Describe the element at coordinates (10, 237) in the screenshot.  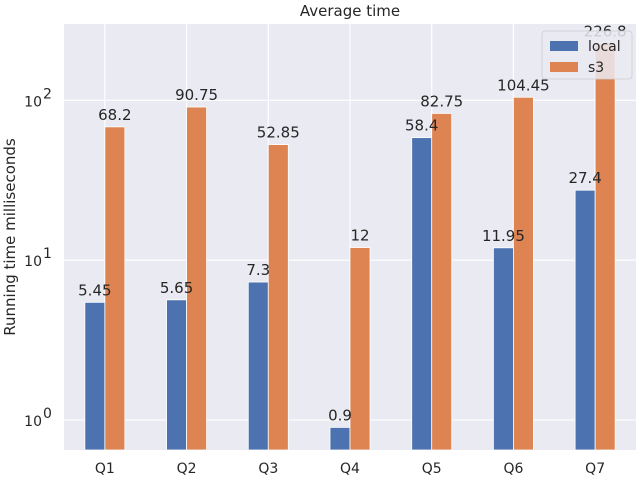
I see `y-axis-label: Running time milliseconds` at that location.